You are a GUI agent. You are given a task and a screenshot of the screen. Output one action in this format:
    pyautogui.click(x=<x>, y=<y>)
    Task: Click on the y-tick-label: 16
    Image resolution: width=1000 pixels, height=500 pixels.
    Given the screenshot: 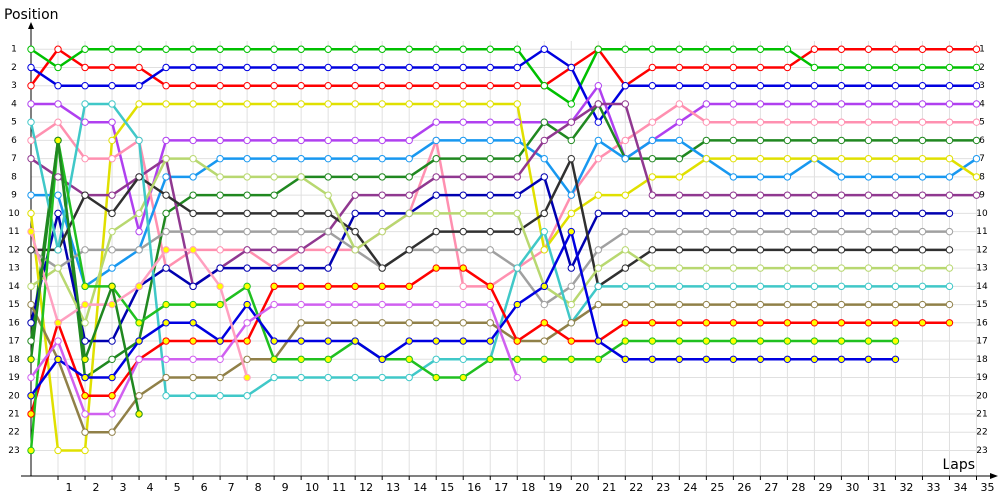 What is the action you would take?
    pyautogui.click(x=14, y=323)
    